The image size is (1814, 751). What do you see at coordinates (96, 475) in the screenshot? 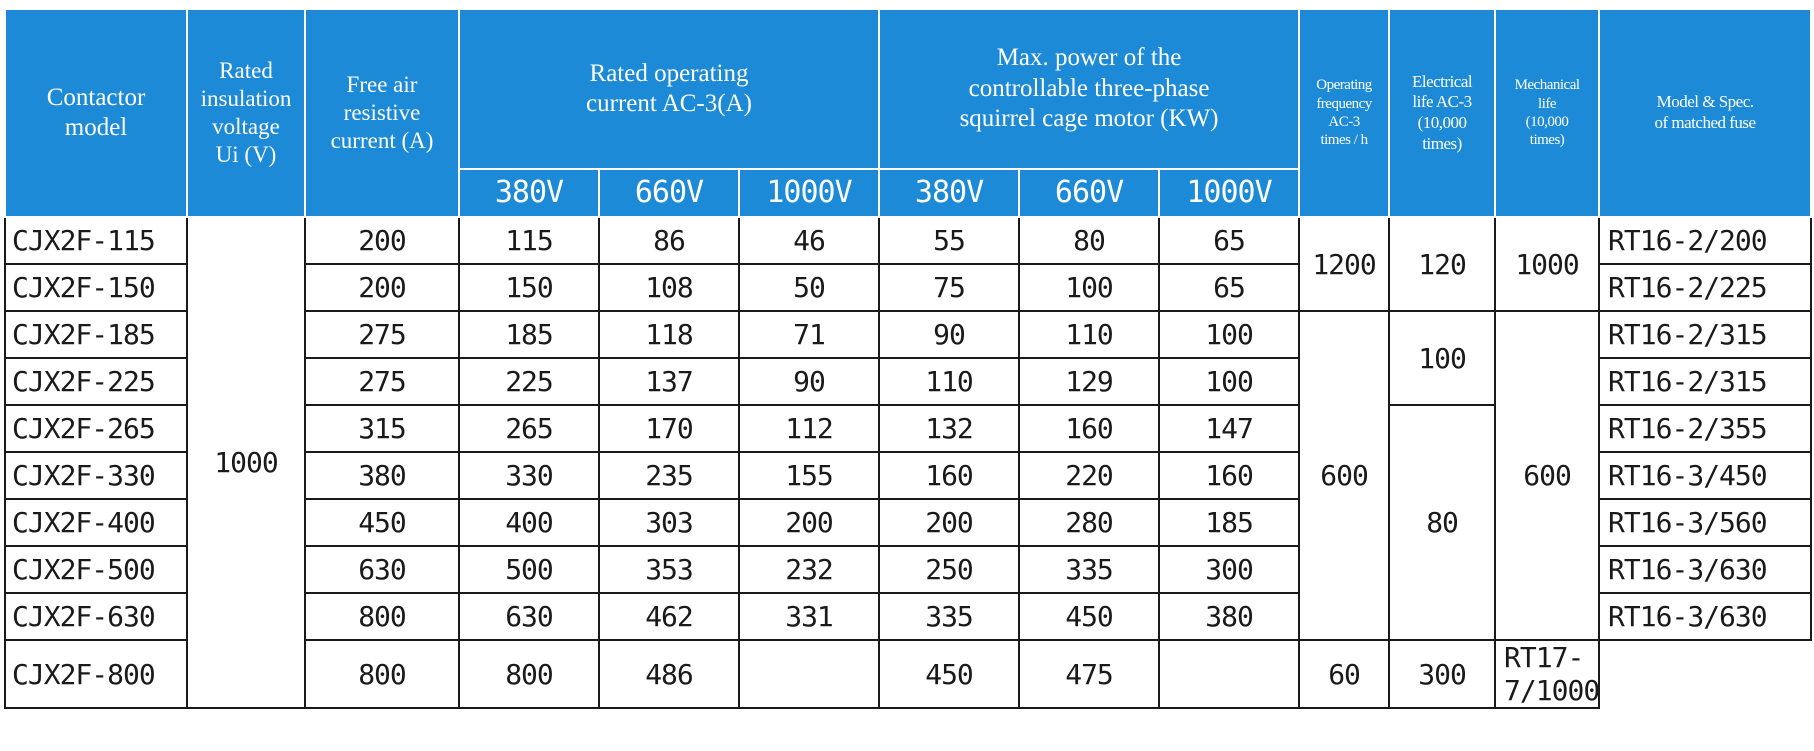
I see `model-cell: CJX2F-330` at bounding box center [96, 475].